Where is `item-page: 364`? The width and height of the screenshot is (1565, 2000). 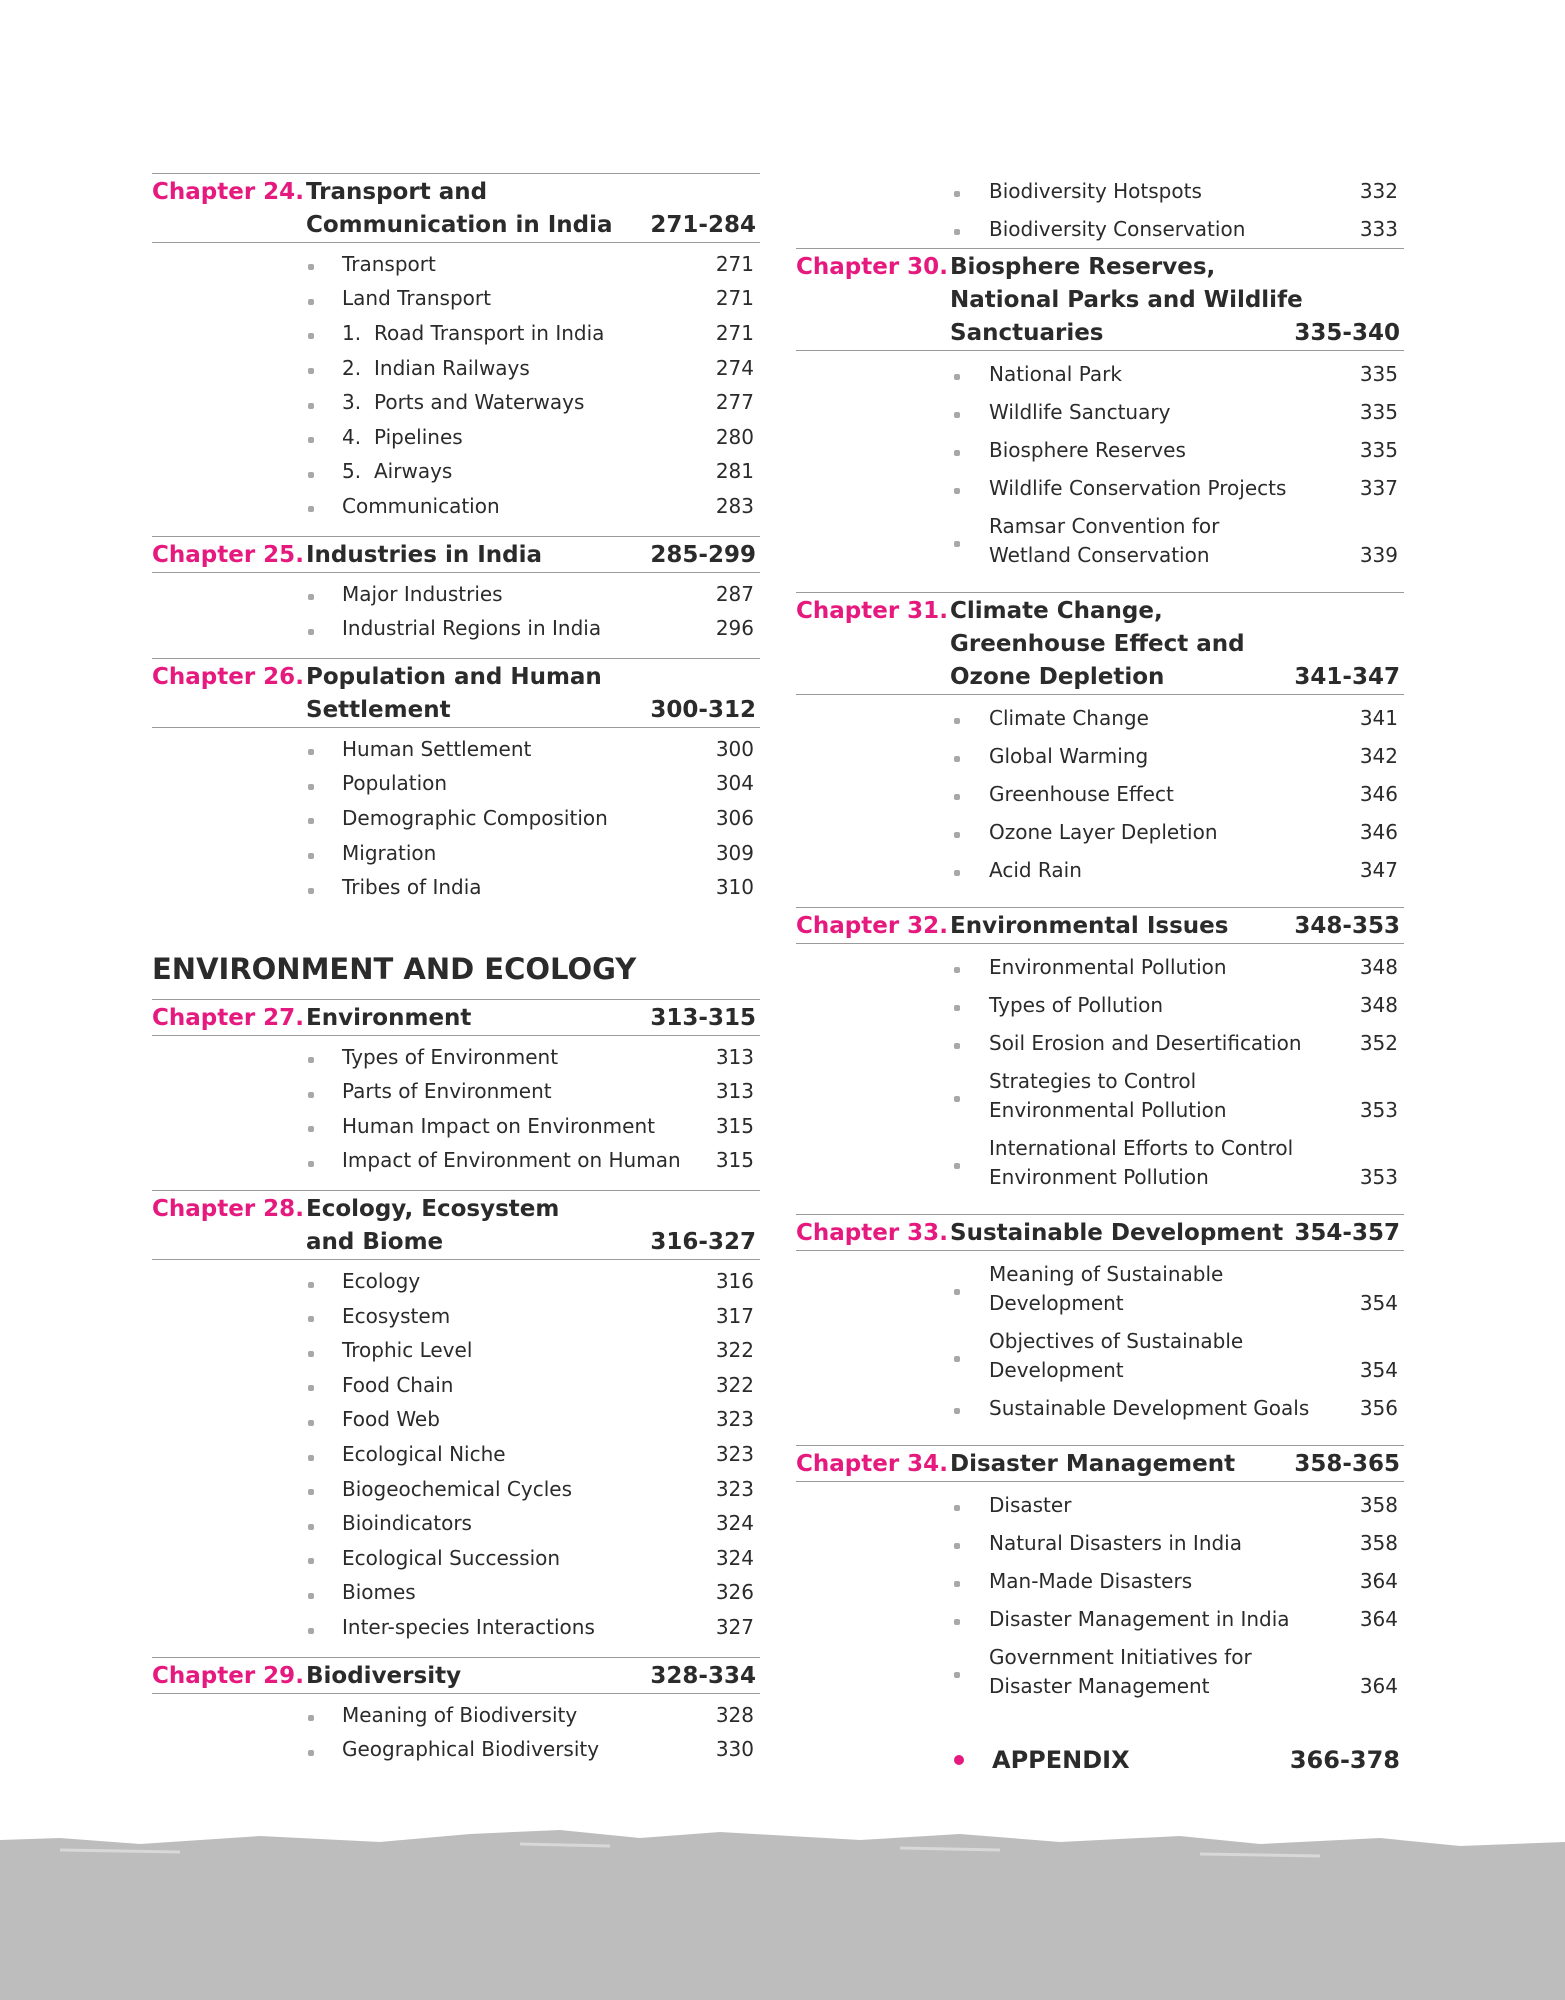
item-page: 364 is located at coordinates (1378, 1685).